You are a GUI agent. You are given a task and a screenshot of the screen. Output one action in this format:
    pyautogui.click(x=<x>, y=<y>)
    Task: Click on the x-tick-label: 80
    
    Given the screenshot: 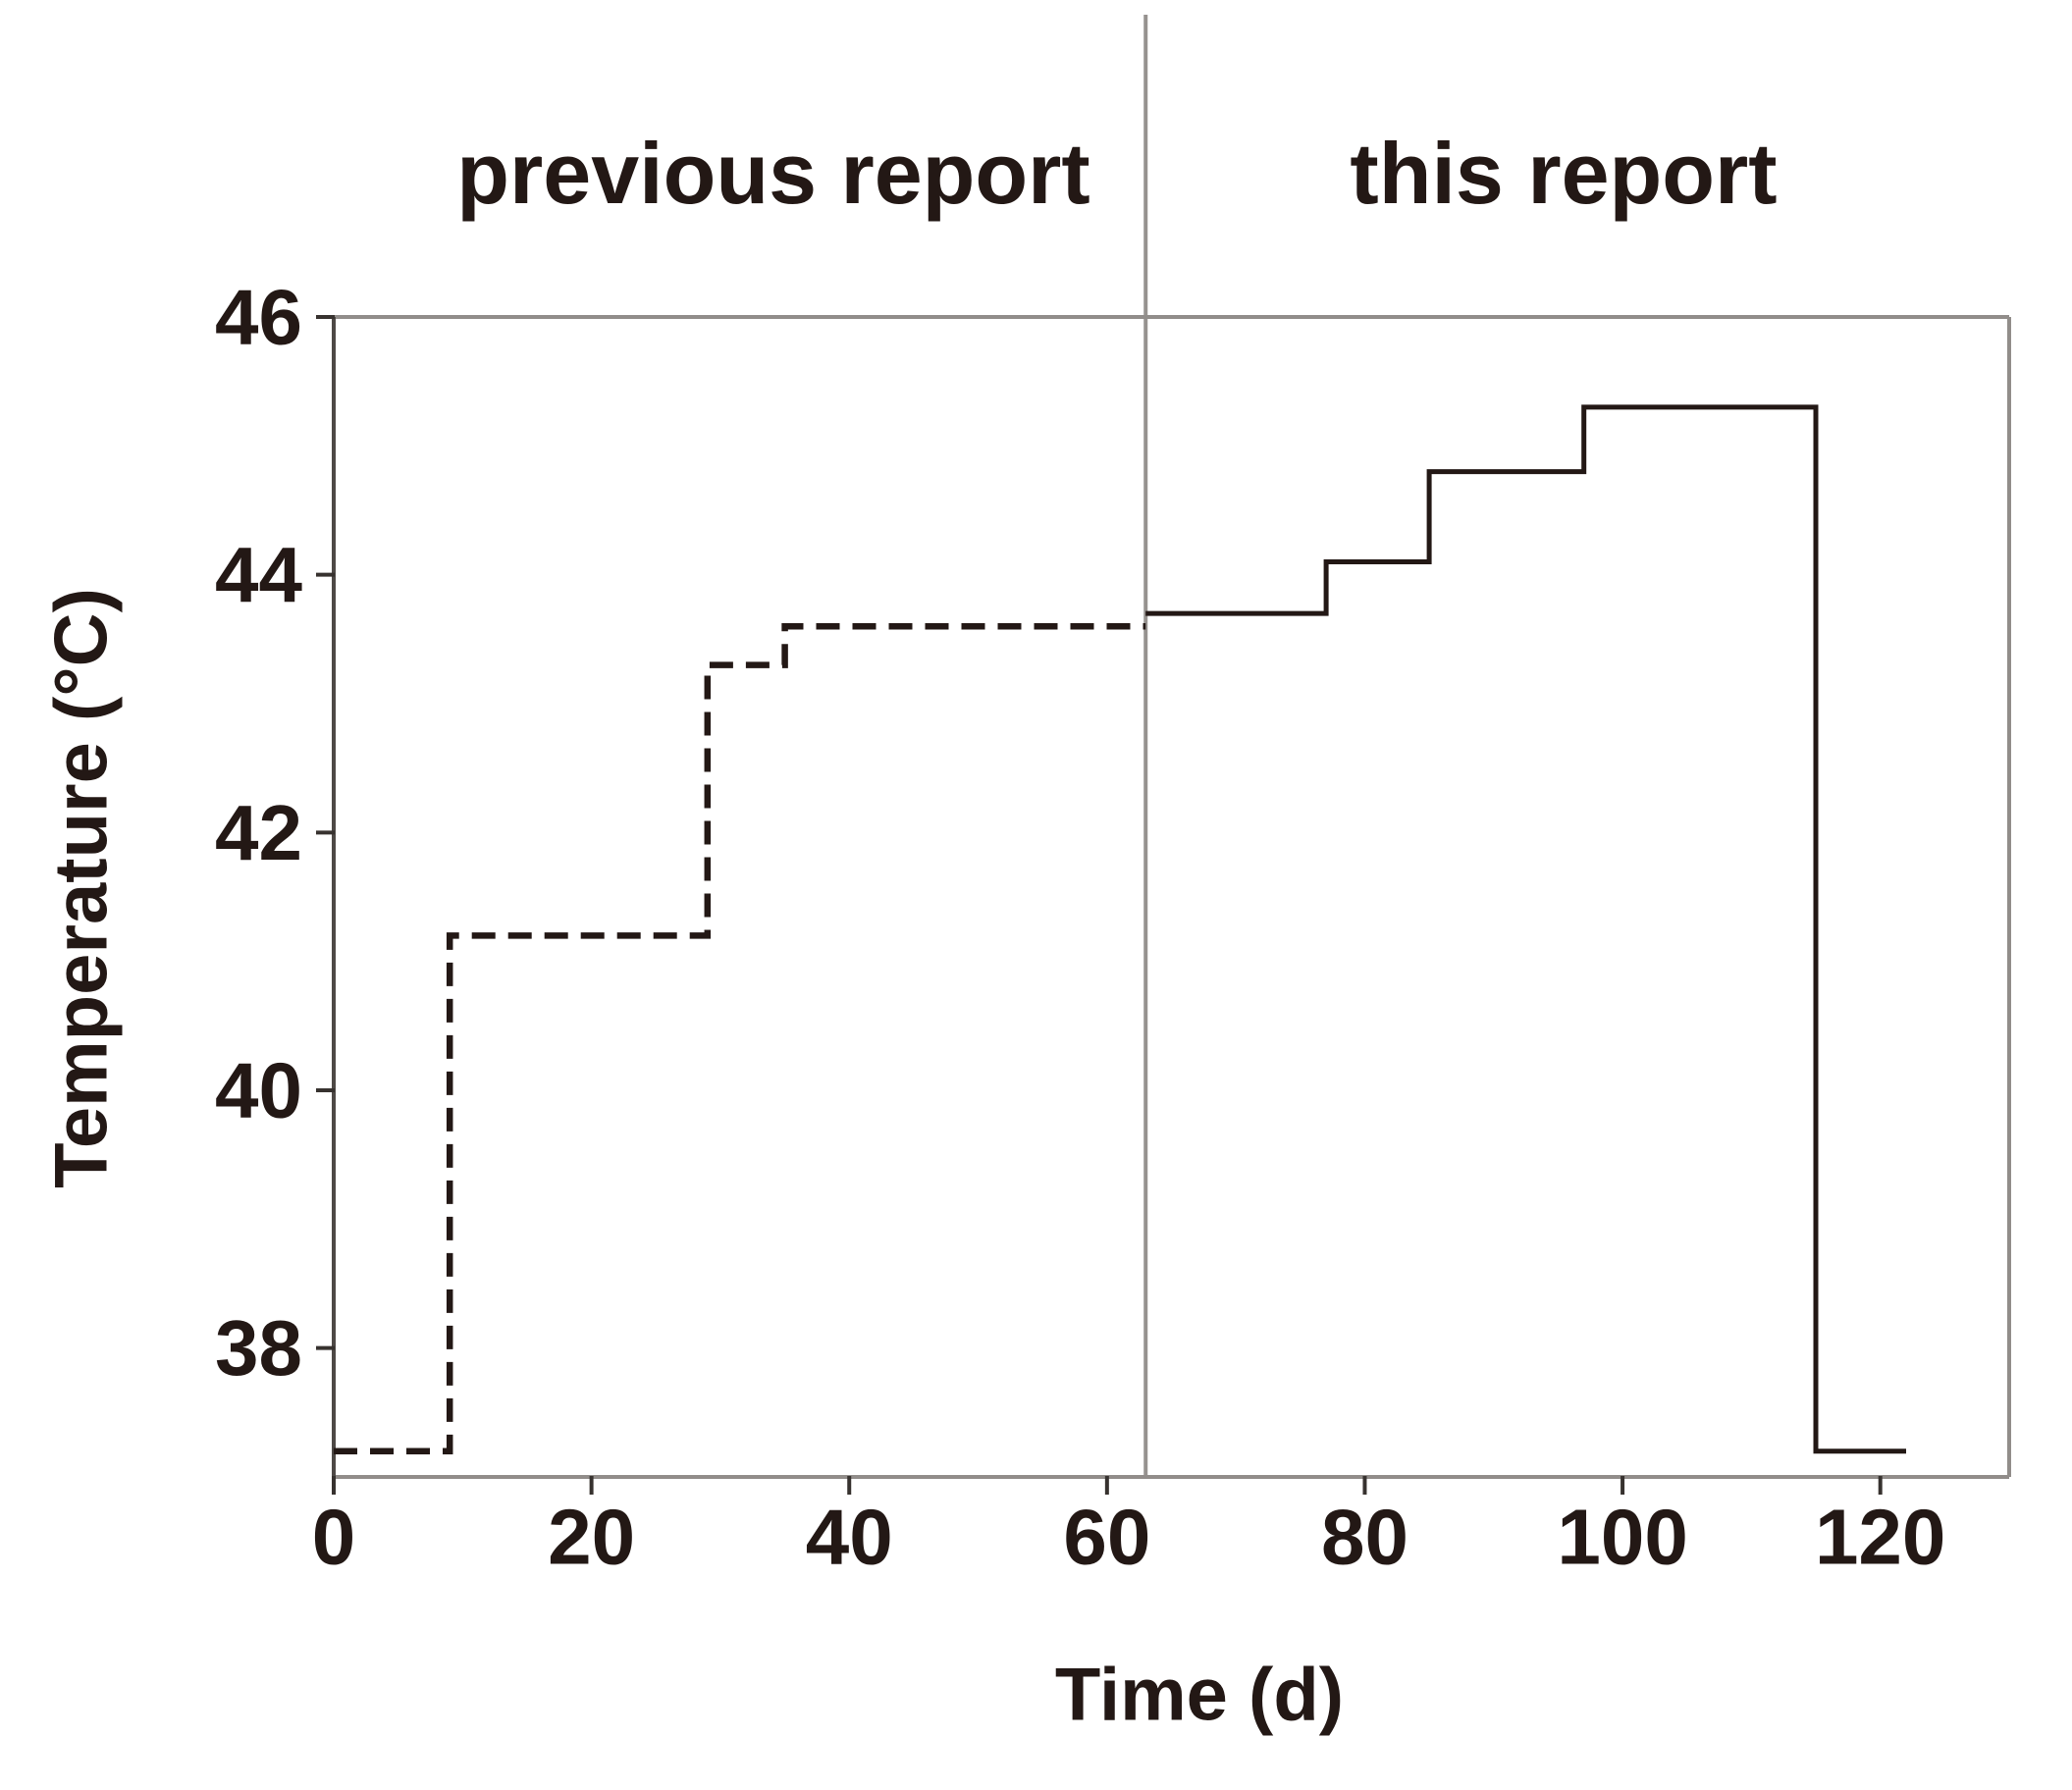 What is the action you would take?
    pyautogui.click(x=1364, y=1538)
    